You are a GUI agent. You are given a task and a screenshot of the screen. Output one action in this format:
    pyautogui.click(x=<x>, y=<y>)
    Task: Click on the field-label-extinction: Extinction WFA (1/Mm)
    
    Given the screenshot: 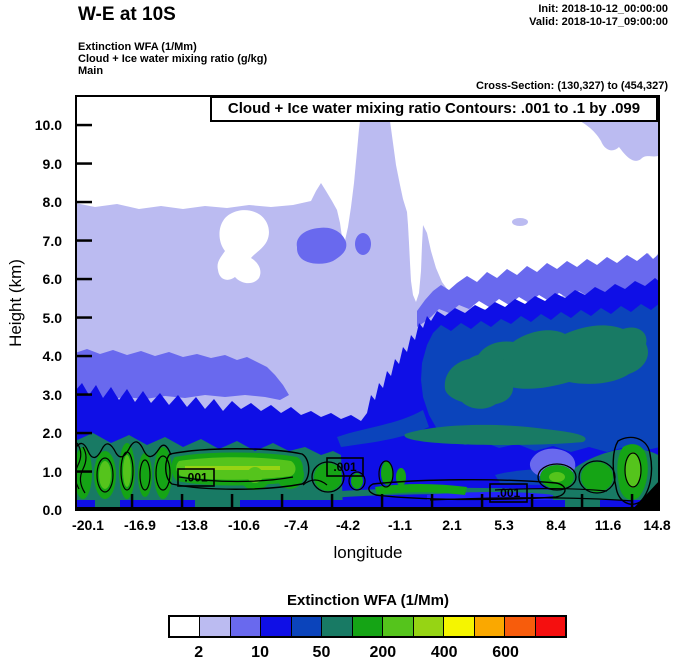 What is the action you would take?
    pyautogui.click(x=137, y=47)
    